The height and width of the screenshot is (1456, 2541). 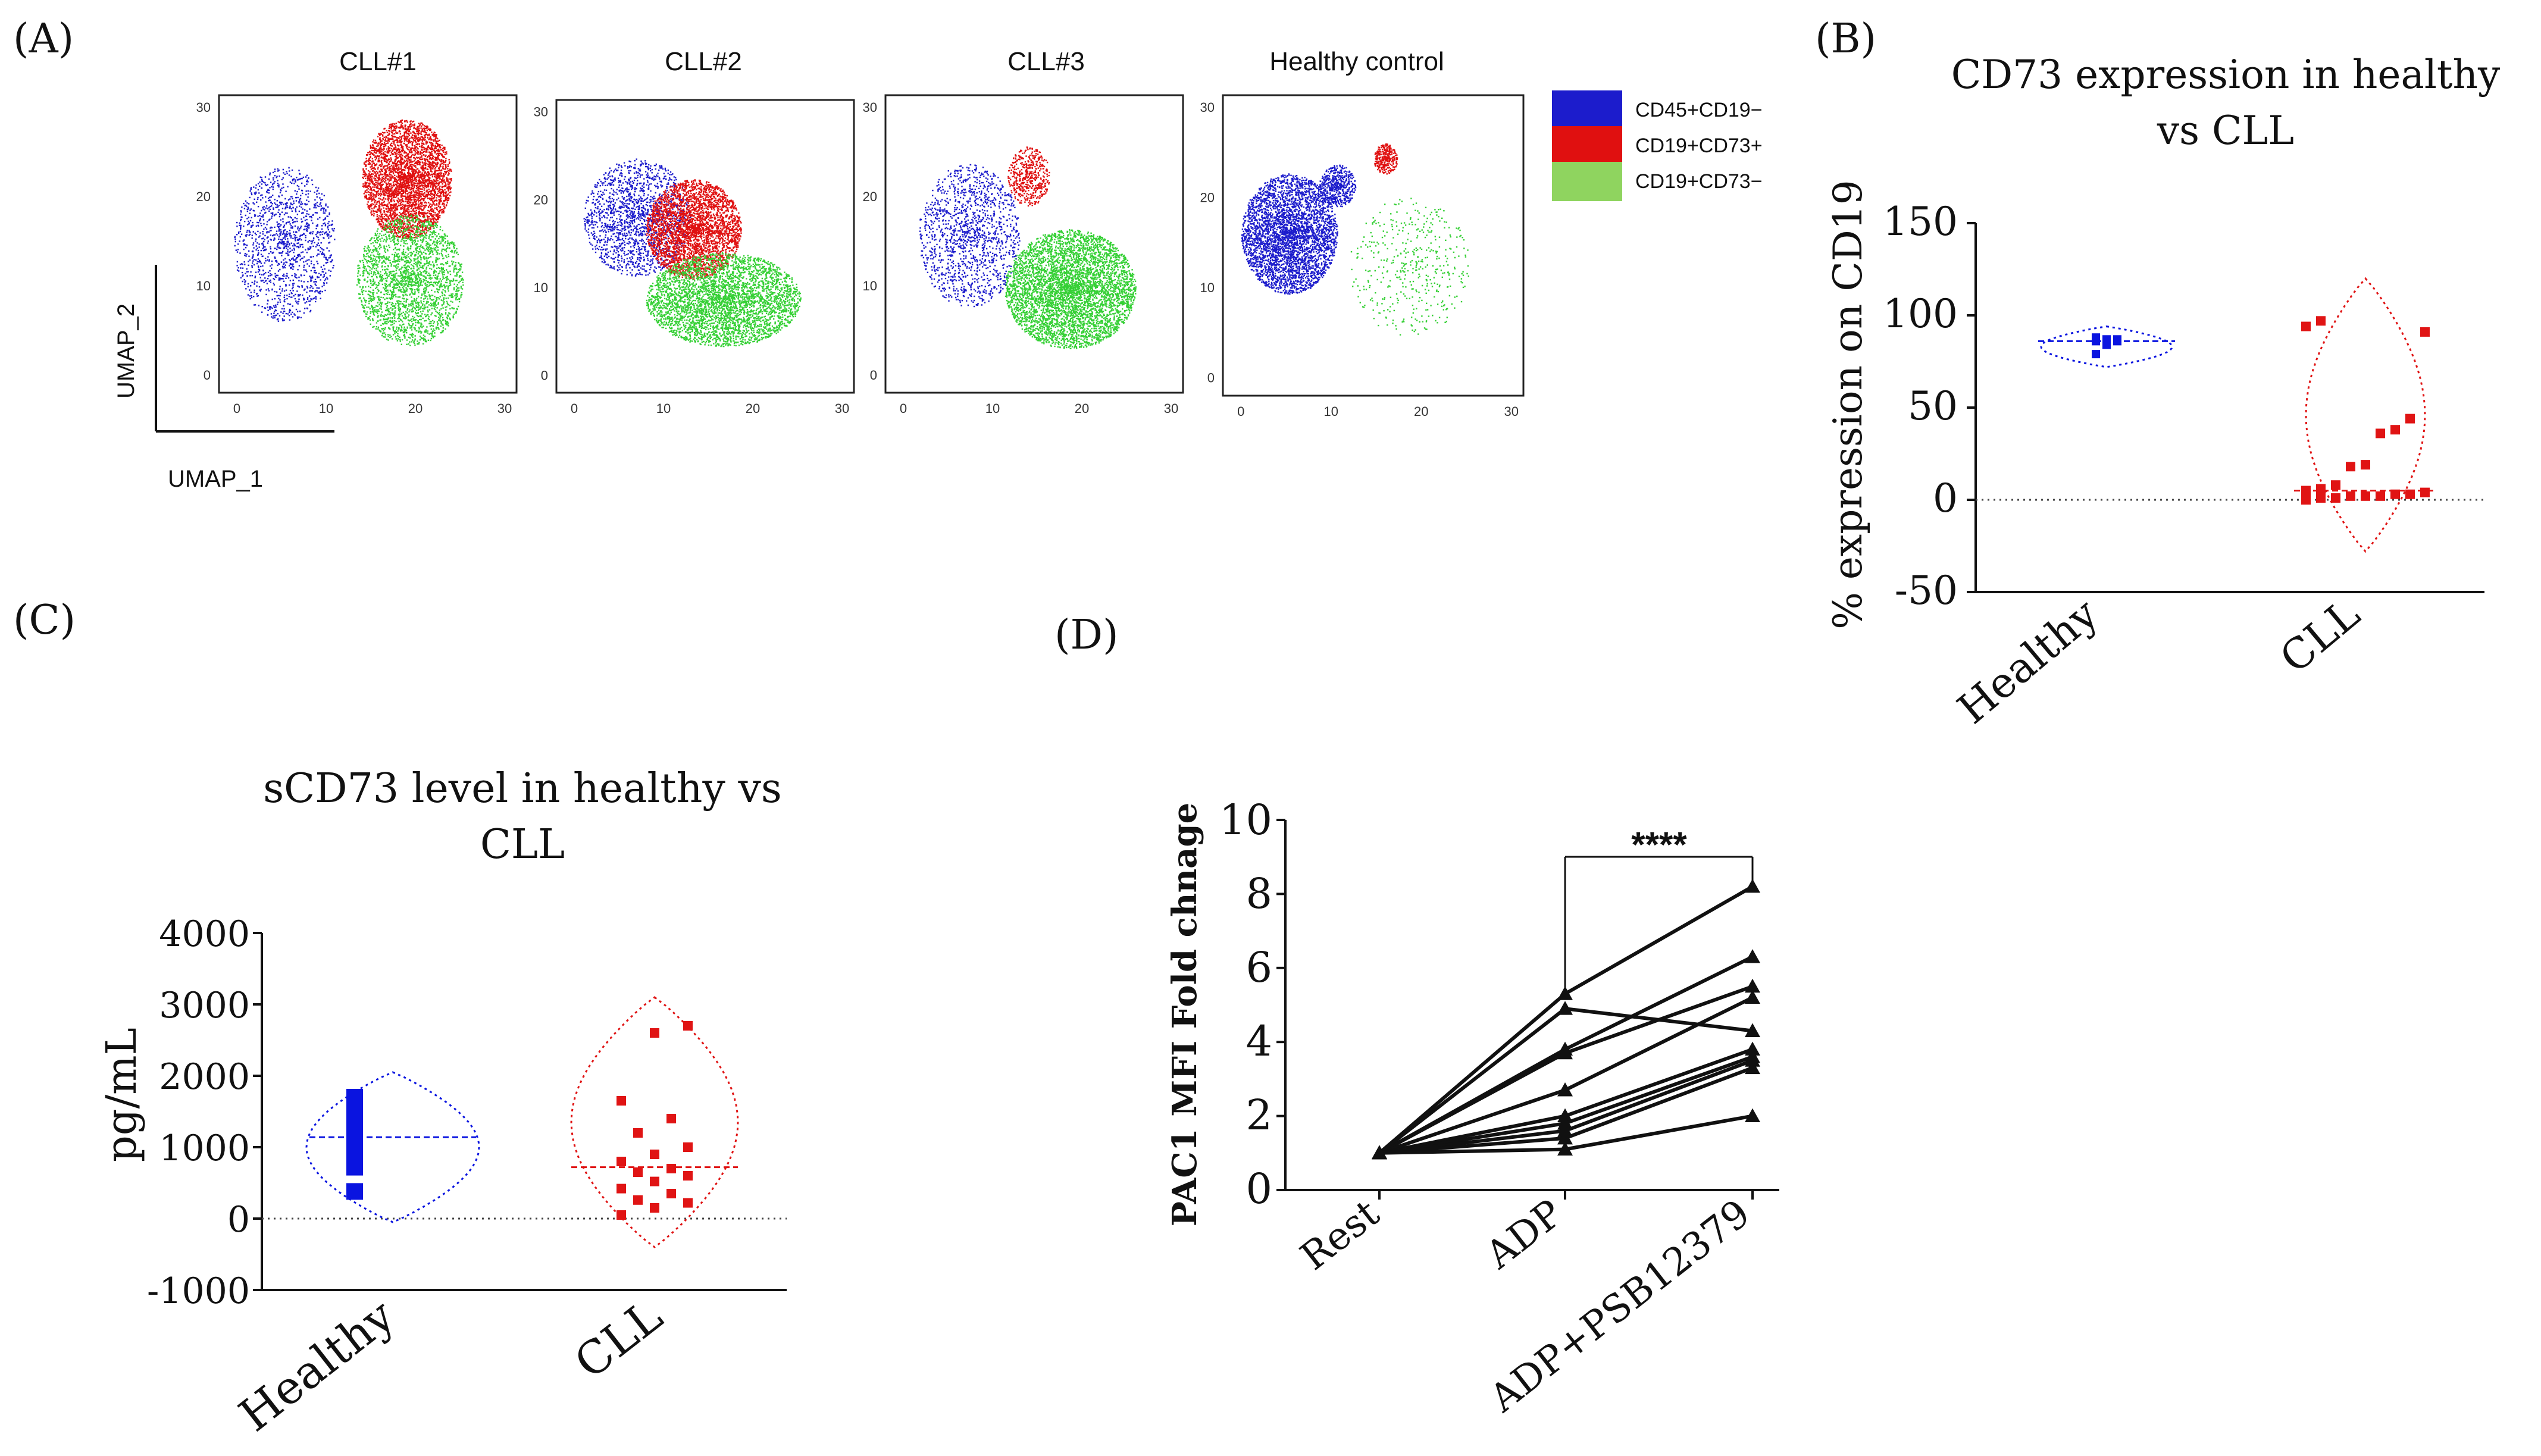 What do you see at coordinates (205, 1005) in the screenshot?
I see `chart-c-ytick-label: 3000` at bounding box center [205, 1005].